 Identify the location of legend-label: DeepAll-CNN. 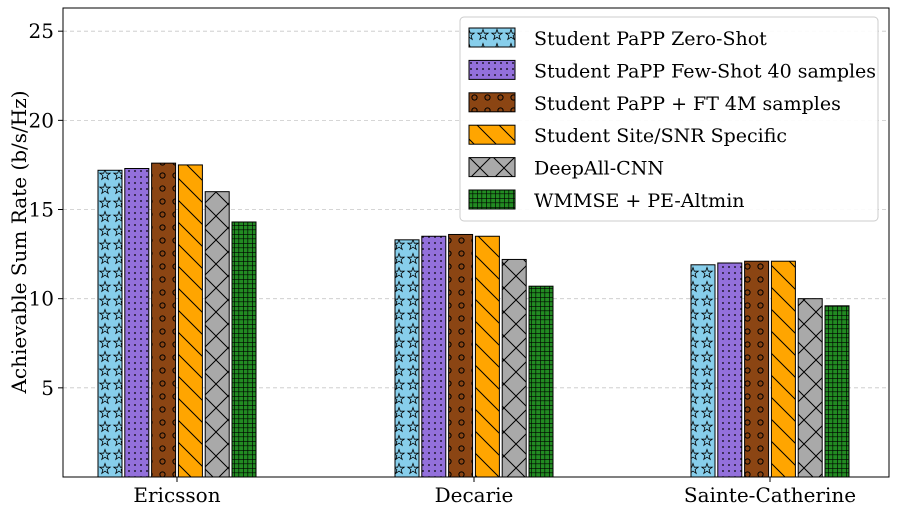
(599, 169).